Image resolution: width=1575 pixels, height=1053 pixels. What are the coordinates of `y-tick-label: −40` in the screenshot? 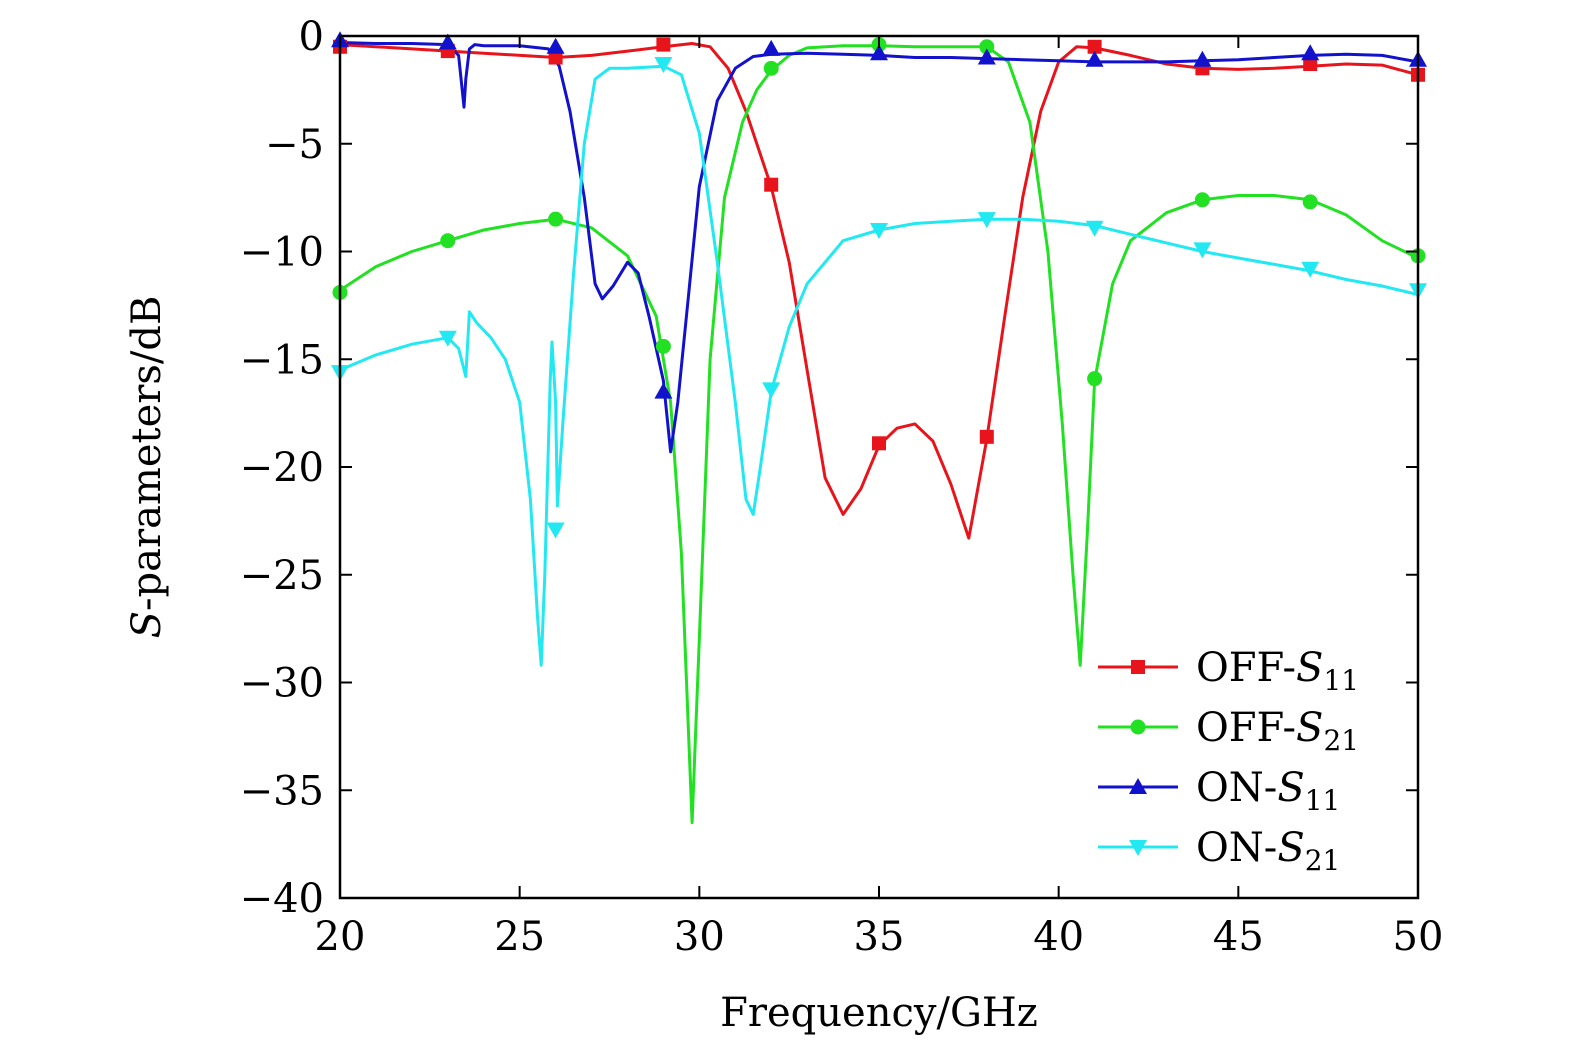 It's located at (282, 899).